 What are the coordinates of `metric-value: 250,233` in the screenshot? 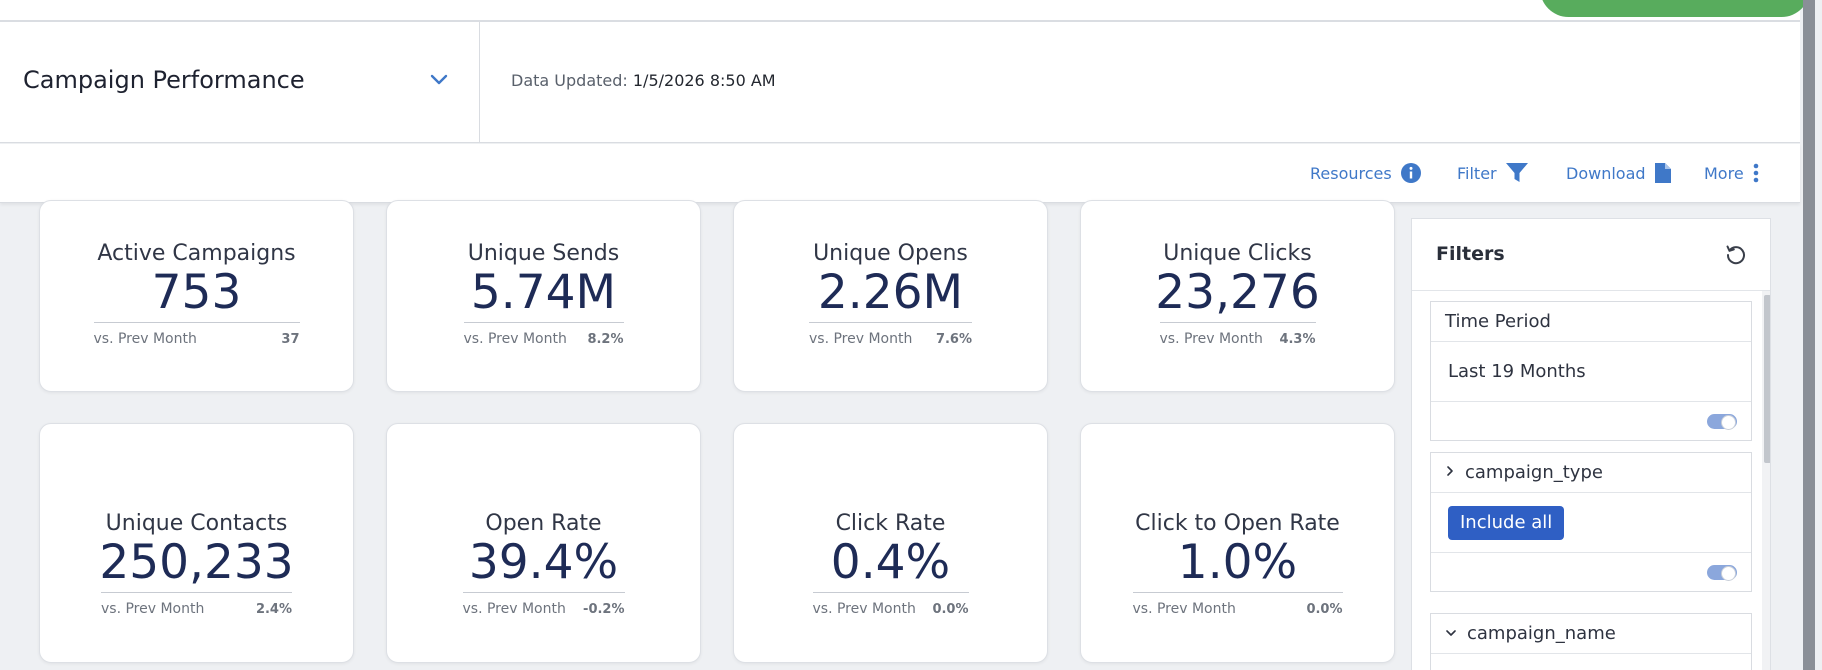 It's located at (196, 562).